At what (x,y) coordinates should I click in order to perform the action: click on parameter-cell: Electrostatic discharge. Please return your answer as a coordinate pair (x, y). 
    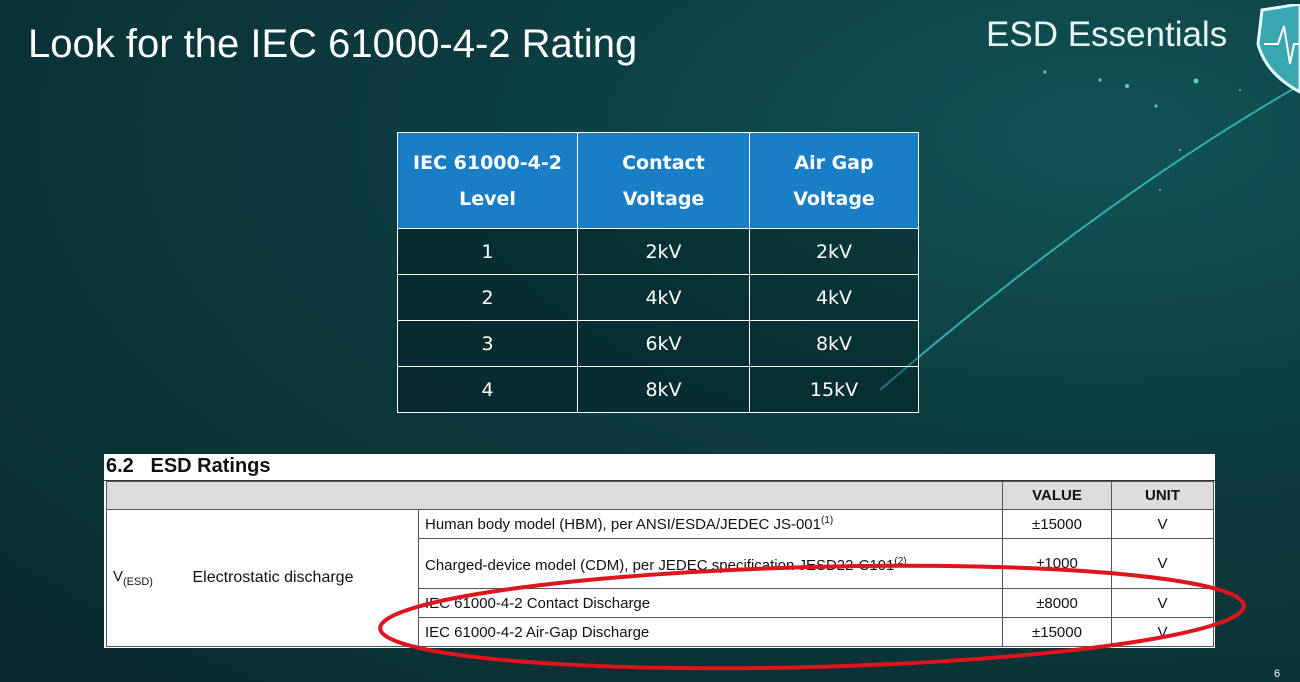
    Looking at the image, I should click on (302, 578).